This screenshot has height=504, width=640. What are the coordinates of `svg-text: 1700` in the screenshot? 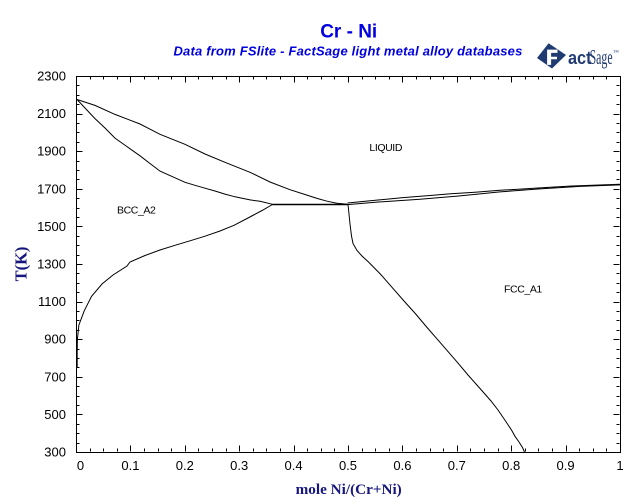 It's located at (51, 188).